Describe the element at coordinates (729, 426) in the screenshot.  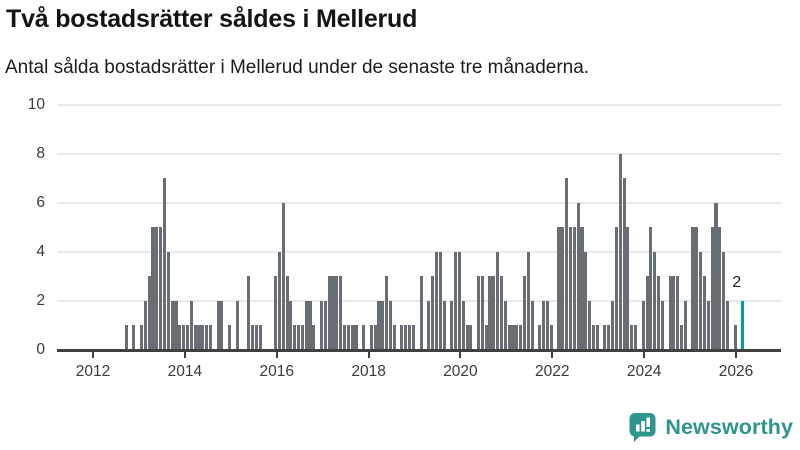
I see `logo-wordmark: Newsworthy` at that location.